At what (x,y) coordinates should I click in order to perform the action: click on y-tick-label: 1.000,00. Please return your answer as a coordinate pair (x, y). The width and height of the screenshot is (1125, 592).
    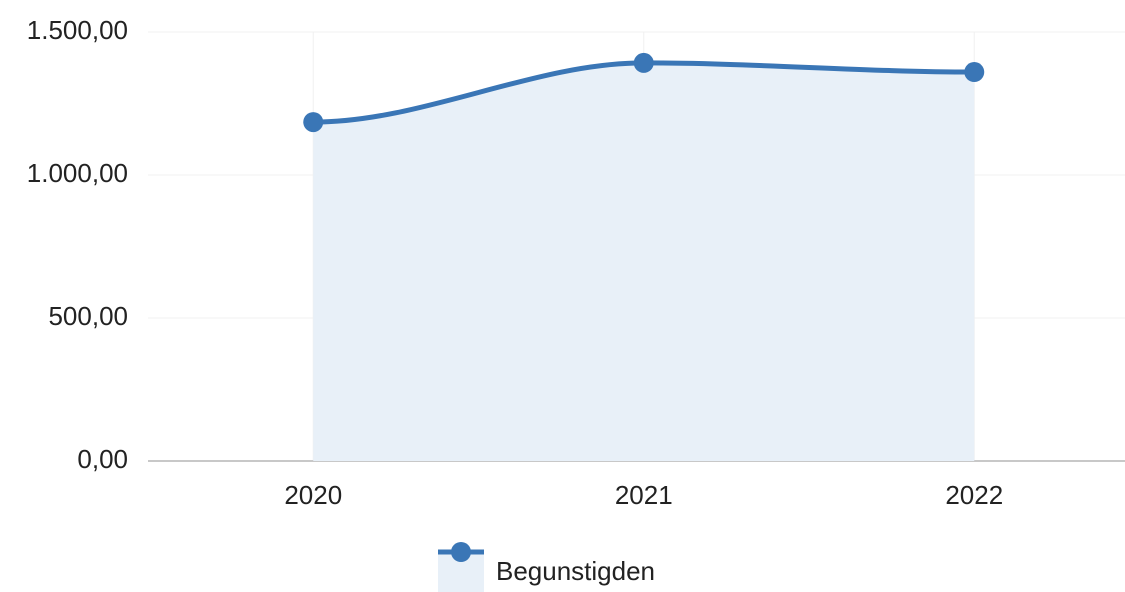
    Looking at the image, I should click on (77, 173).